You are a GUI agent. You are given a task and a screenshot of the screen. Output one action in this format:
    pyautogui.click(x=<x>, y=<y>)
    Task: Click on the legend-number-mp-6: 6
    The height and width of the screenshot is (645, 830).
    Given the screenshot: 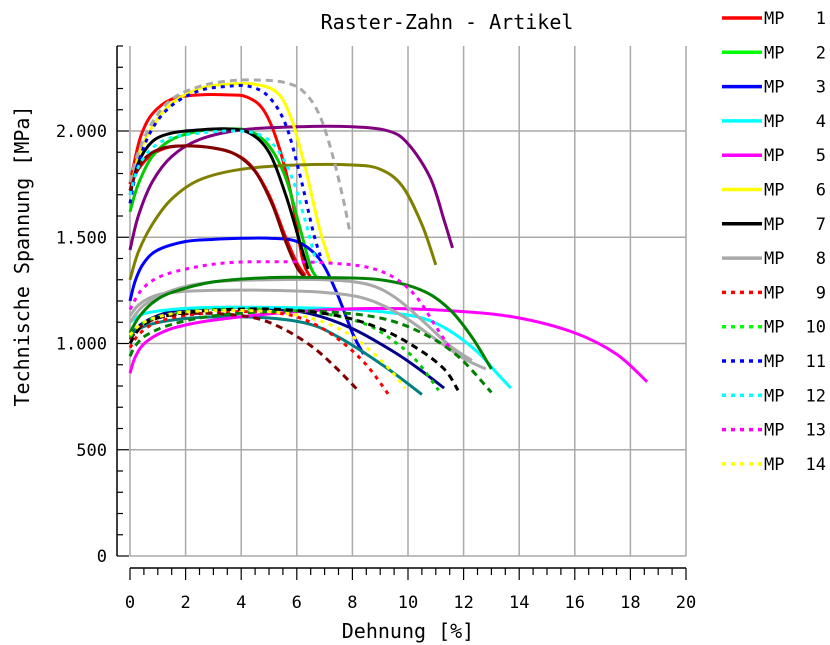 What is the action you would take?
    pyautogui.click(x=821, y=191)
    